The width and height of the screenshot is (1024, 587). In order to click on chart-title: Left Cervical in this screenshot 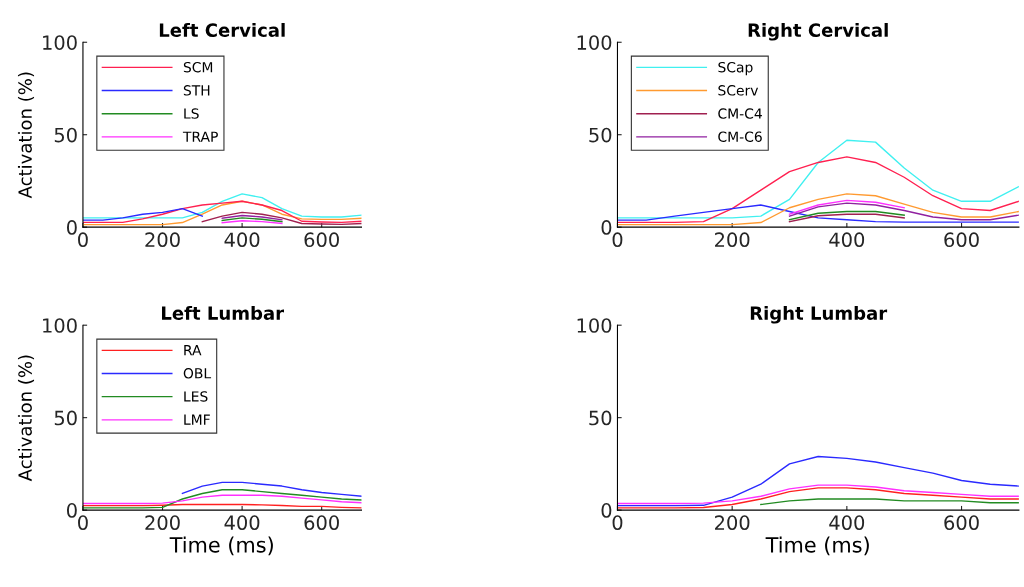, I will do `click(222, 29)`.